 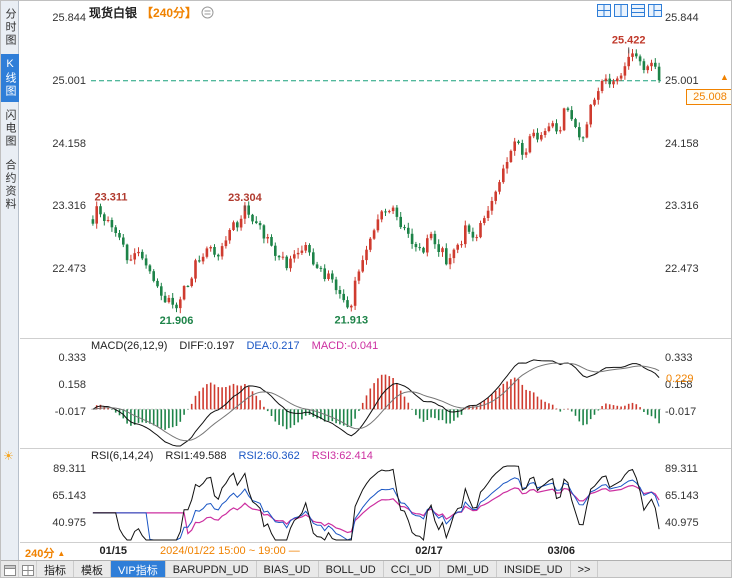 What do you see at coordinates (655, 13) in the screenshot?
I see `layout-mixed-icon` at bounding box center [655, 13].